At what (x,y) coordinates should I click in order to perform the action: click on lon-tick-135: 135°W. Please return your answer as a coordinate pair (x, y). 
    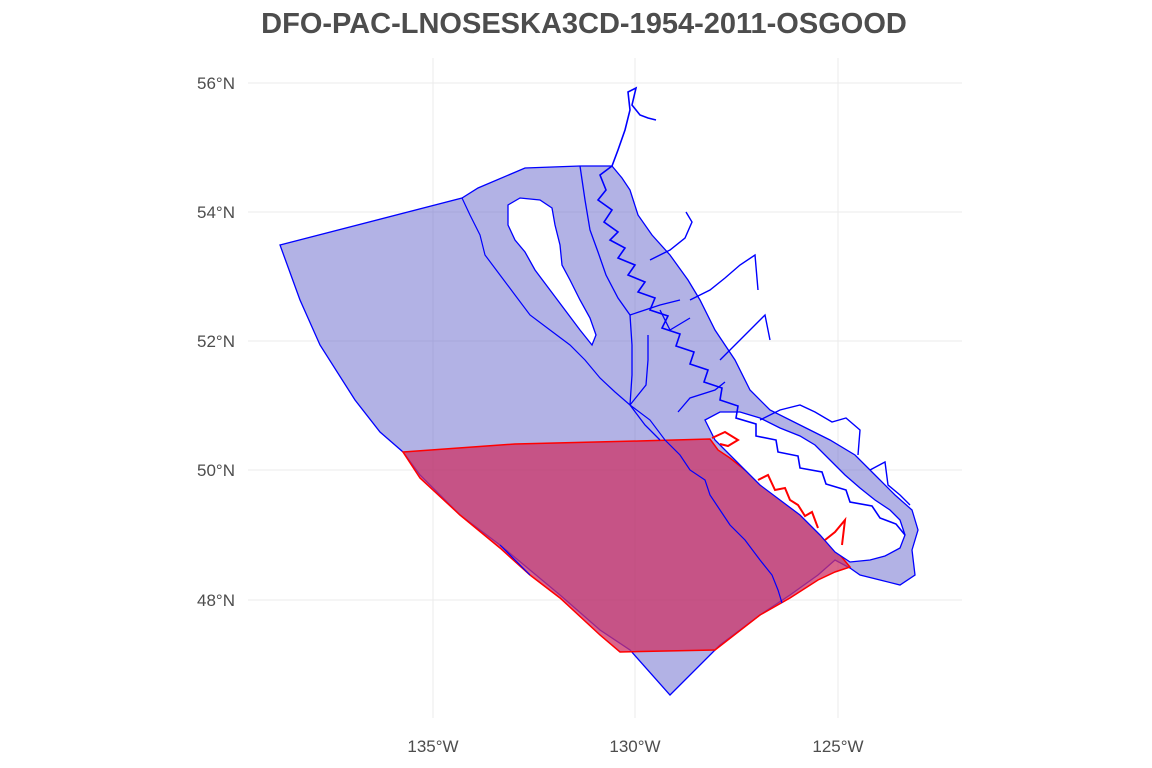
    Looking at the image, I should click on (432, 746).